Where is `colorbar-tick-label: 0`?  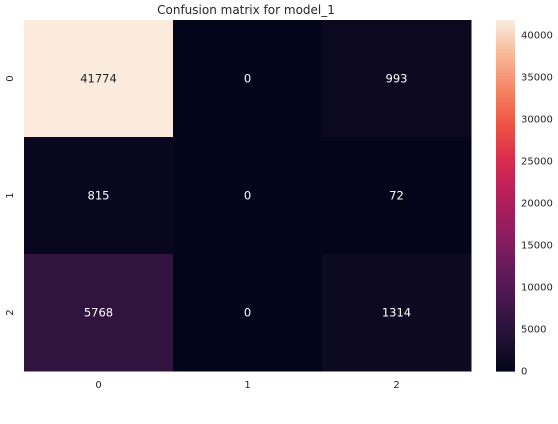
colorbar-tick-label: 0 is located at coordinates (524, 372).